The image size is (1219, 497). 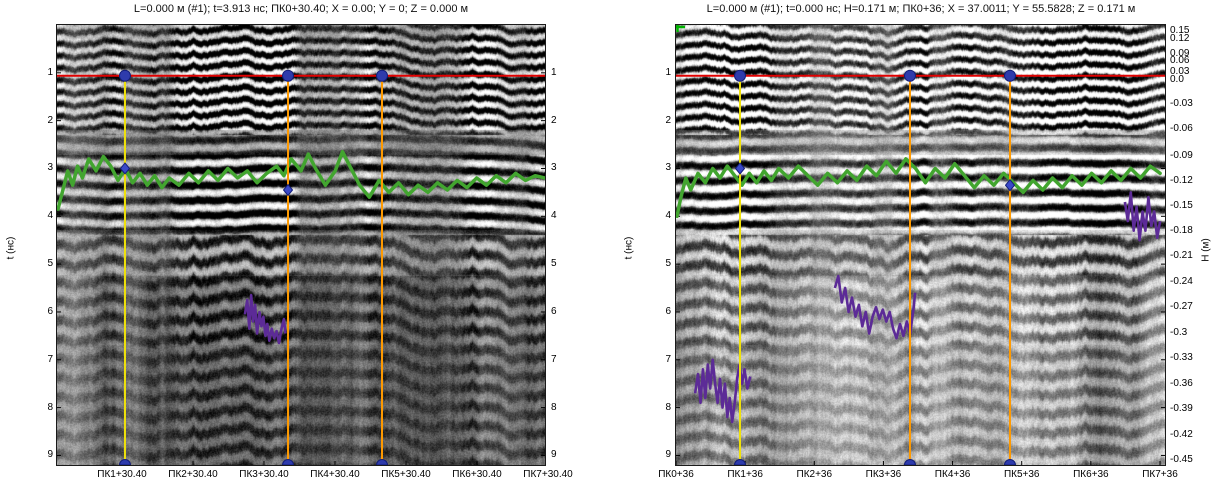 What do you see at coordinates (1181, 435) in the screenshot?
I see `h-tick-label: -0.42` at bounding box center [1181, 435].